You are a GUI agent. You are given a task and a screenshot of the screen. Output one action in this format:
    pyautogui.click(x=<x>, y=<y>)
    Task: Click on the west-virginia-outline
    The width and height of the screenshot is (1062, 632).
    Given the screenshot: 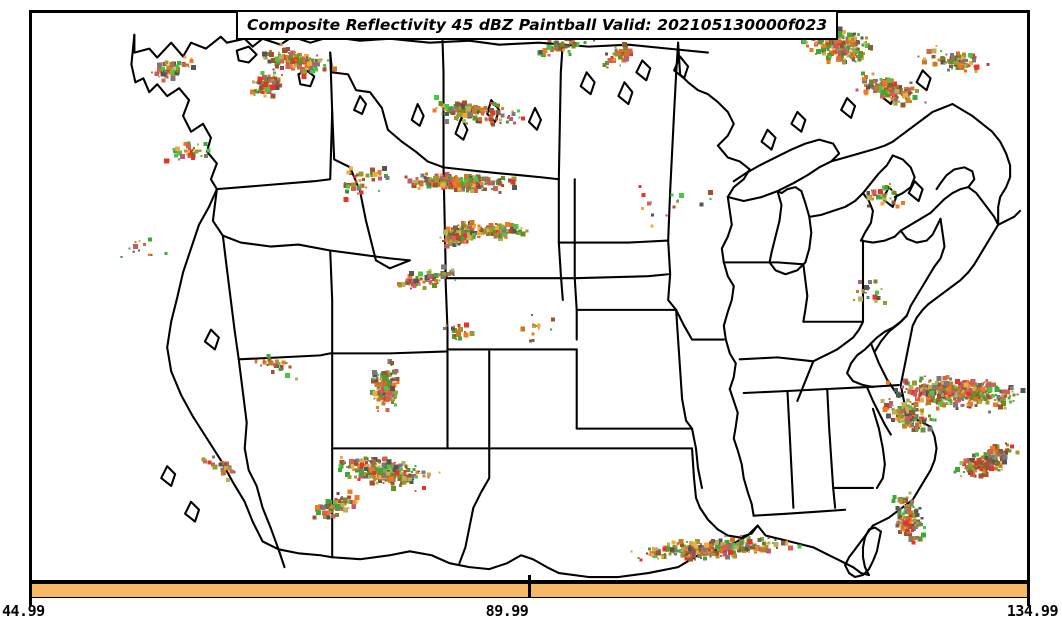 What is the action you would take?
    pyautogui.click(x=890, y=333)
    